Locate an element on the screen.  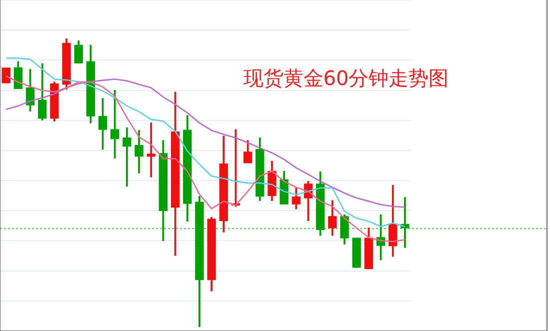
text: 现货黄金60分钟走势图 is located at coordinates (346, 78).